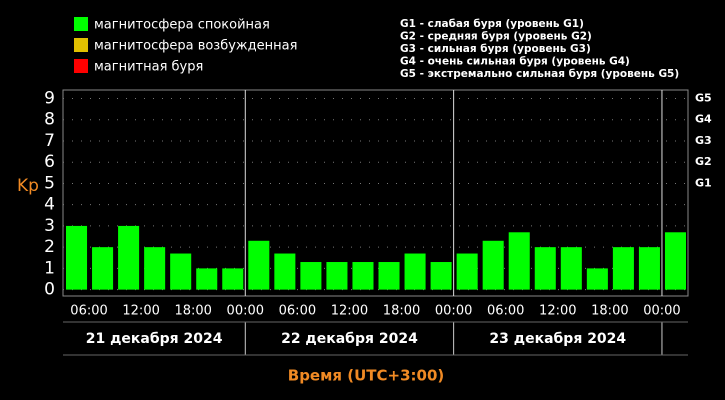 The height and width of the screenshot is (400, 725). I want to click on y-tick-label: 8, so click(49, 120).